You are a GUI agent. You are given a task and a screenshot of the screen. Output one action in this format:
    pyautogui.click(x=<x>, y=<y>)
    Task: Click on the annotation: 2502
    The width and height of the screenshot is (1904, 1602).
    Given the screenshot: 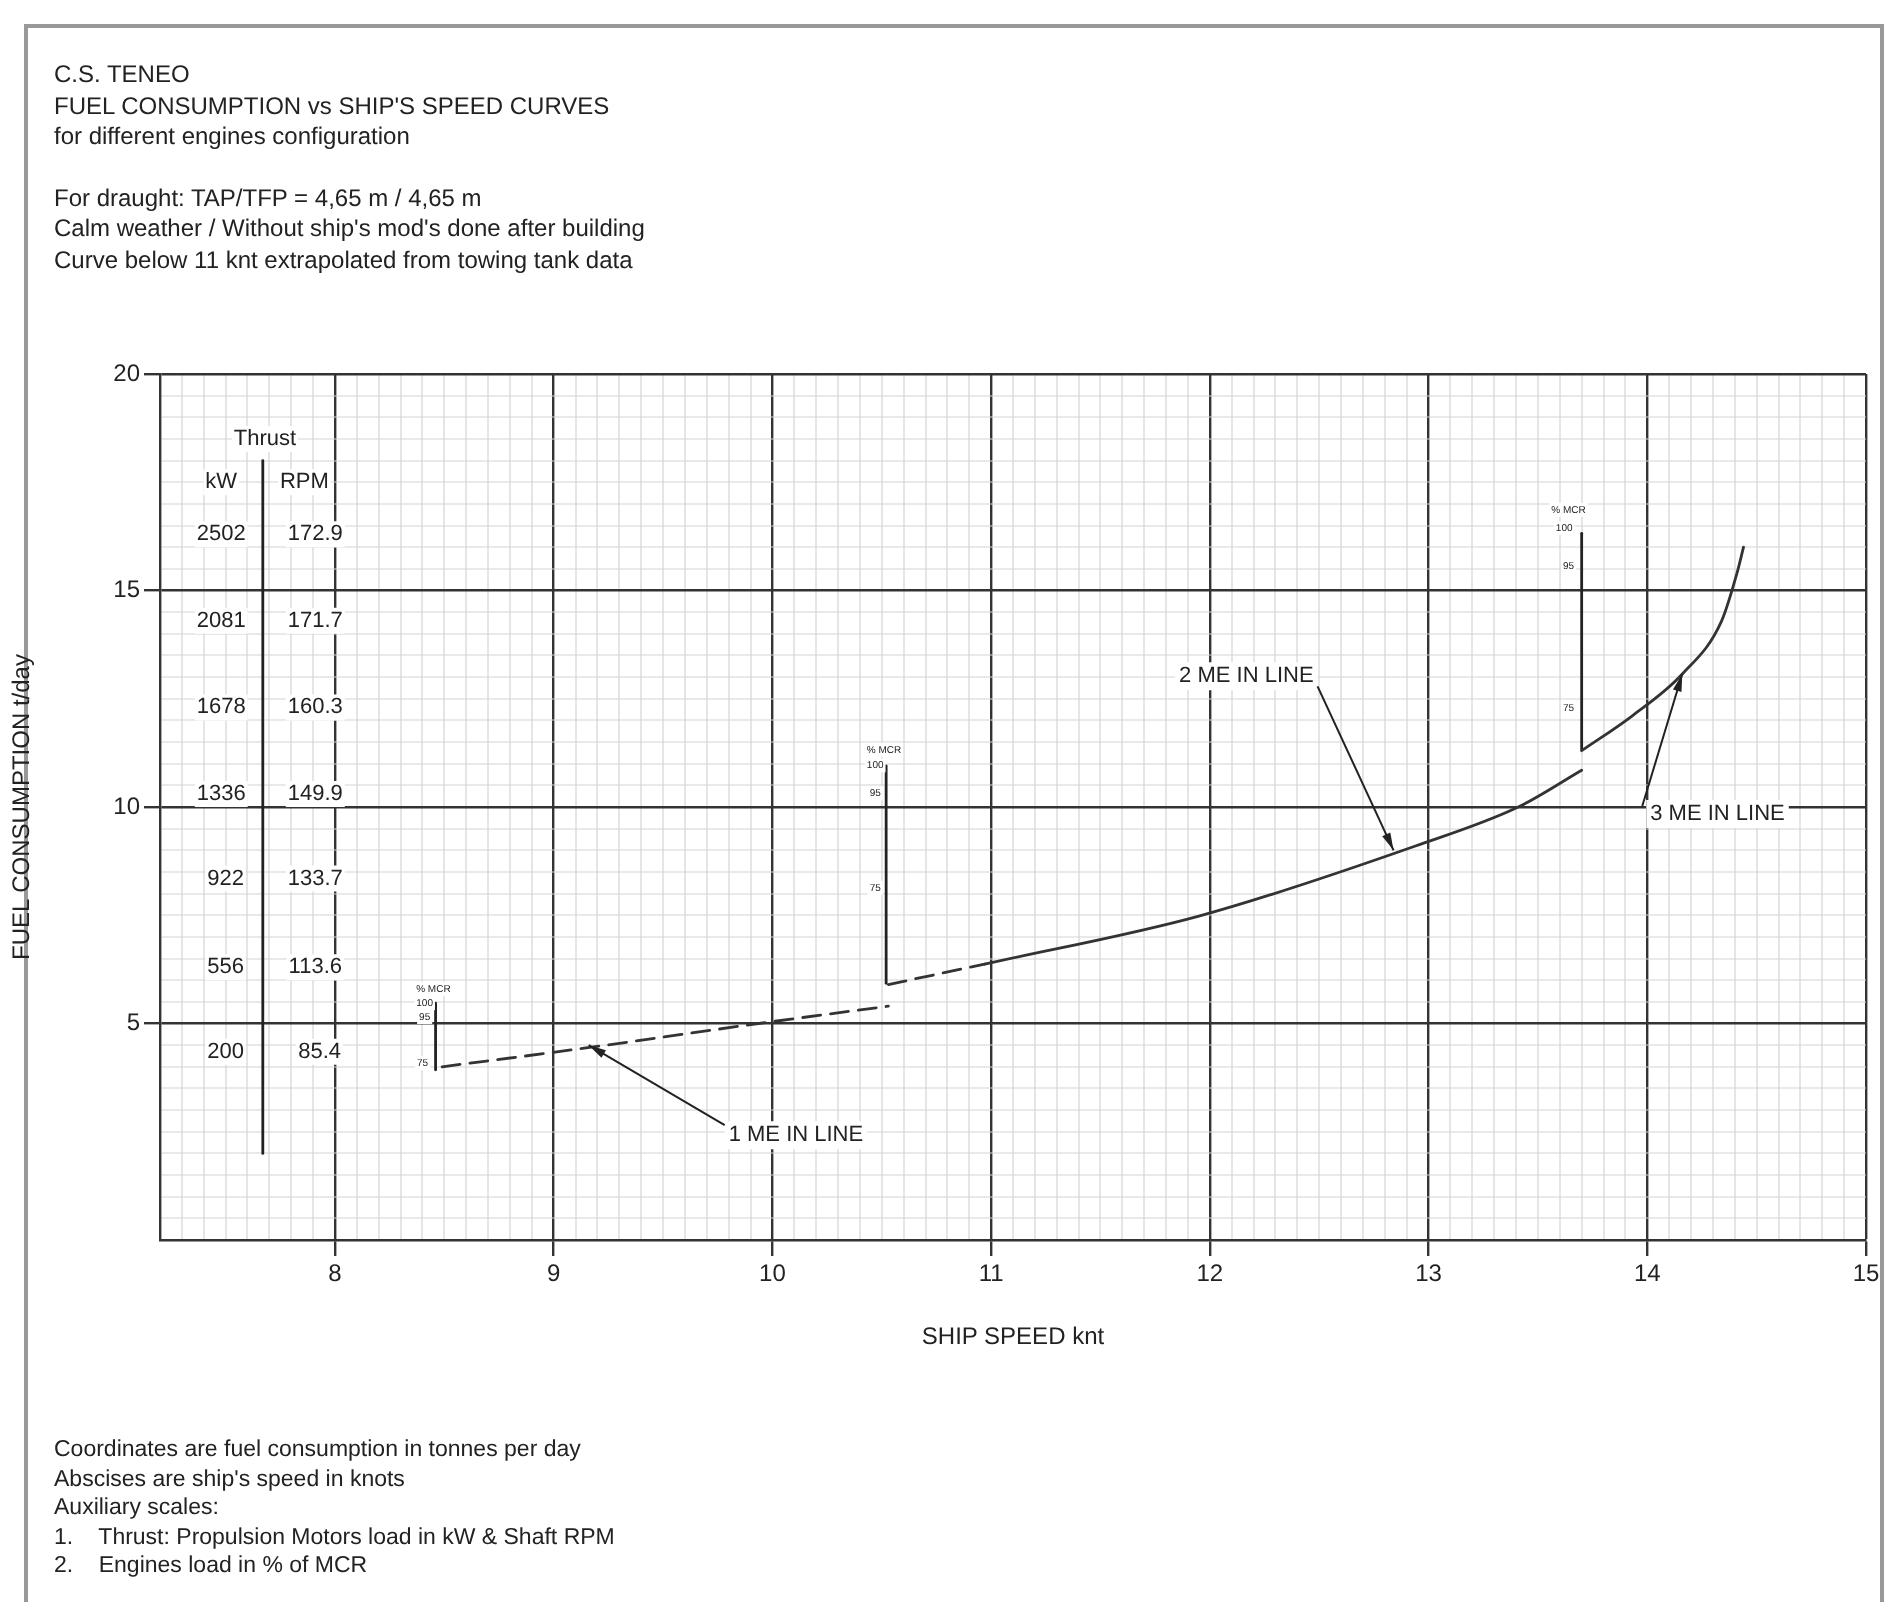 What is the action you would take?
    pyautogui.click(x=221, y=534)
    